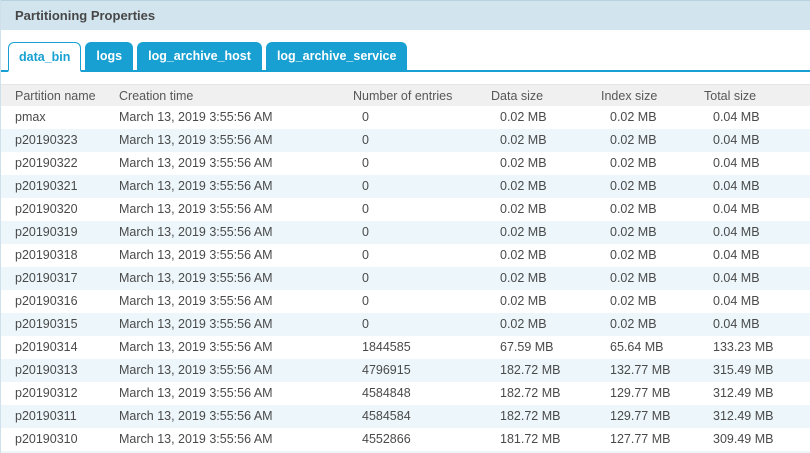 The height and width of the screenshot is (453, 810). I want to click on cell-index-size: 132.77 MB, so click(640, 370).